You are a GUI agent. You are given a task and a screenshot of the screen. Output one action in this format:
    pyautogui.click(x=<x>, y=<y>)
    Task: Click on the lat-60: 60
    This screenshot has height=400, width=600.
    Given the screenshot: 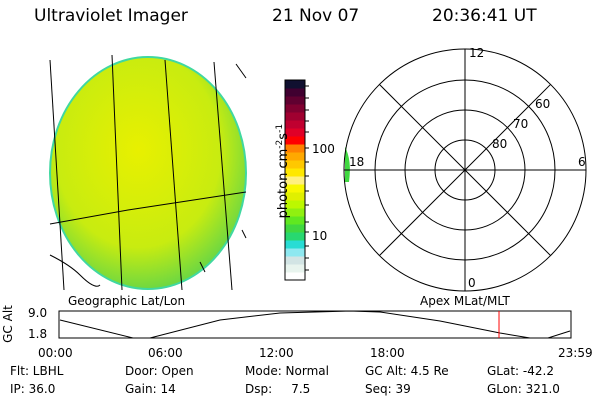 What is the action you would take?
    pyautogui.click(x=543, y=104)
    